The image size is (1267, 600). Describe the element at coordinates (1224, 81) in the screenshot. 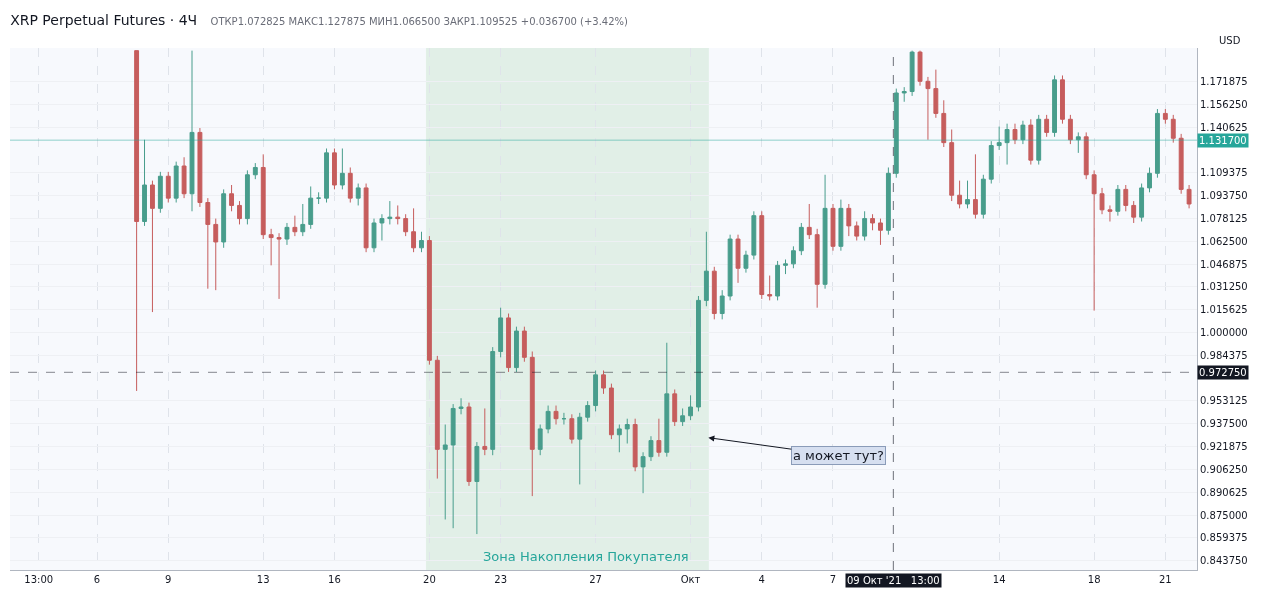

I see `y-tick-label: 1.171875` at that location.